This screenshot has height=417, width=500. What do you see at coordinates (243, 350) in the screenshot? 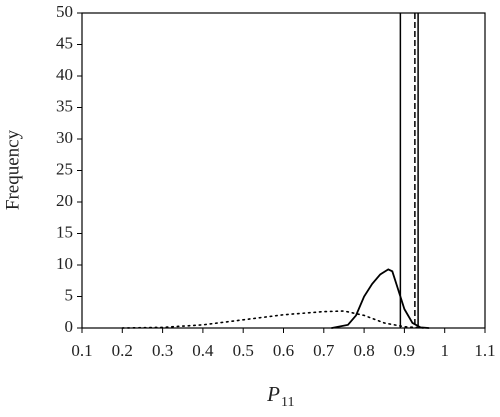
I see `x-tick-label: 0.5` at bounding box center [243, 350].